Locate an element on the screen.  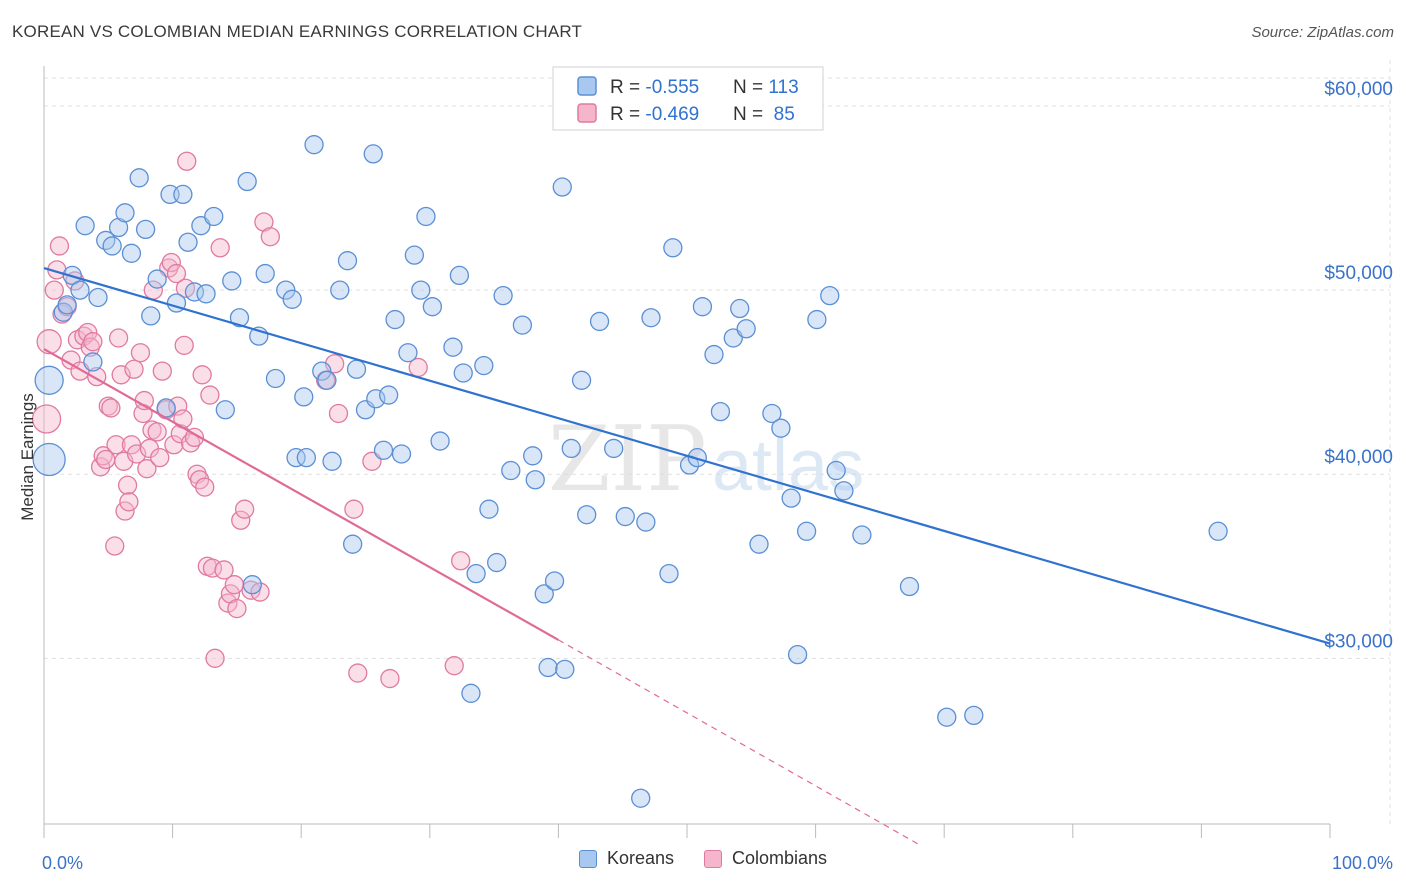
colombians-label: Colombians is located at coordinates (780, 858).